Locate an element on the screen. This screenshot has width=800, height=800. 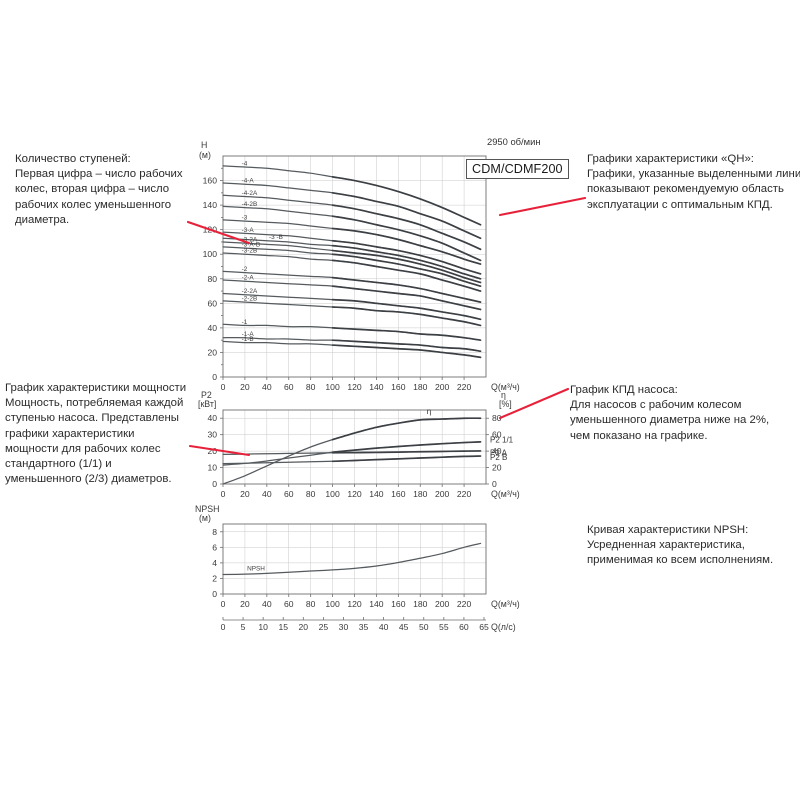
qh-curve--3 is located at coordinates (352, 242).